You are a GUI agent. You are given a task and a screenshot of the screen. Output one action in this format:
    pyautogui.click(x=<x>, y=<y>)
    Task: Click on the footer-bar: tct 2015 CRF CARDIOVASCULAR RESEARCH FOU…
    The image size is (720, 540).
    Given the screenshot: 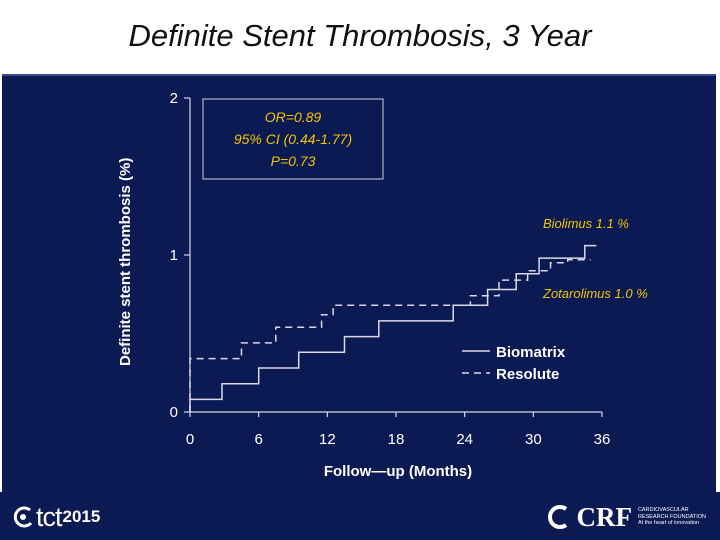 What is the action you would take?
    pyautogui.click(x=360, y=516)
    